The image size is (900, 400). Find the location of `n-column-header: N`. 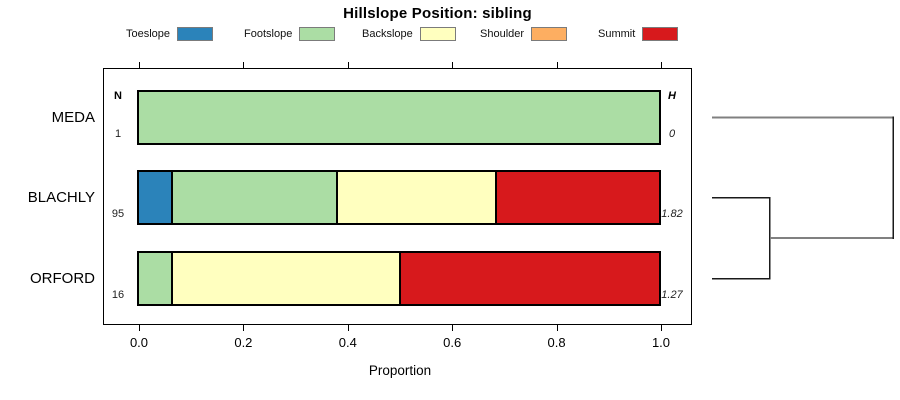

n-column-header: N is located at coordinates (118, 96).